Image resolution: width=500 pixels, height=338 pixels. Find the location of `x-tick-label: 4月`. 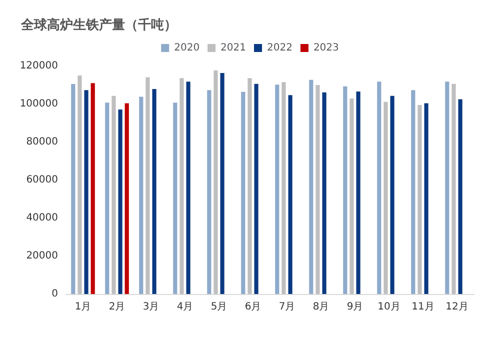

x-tick-label: 4月 is located at coordinates (185, 307).